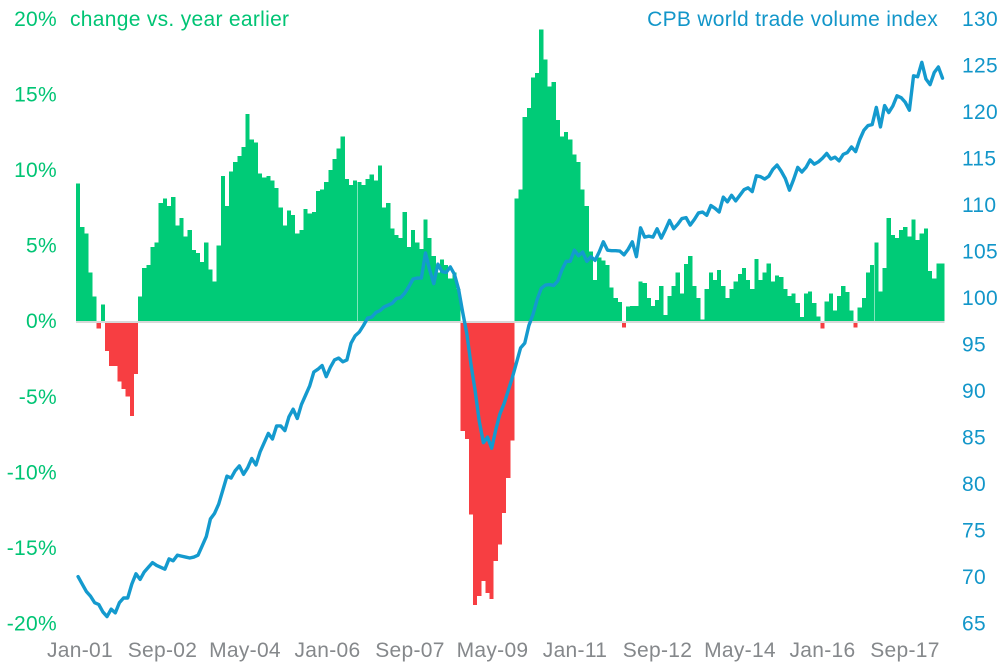 The height and width of the screenshot is (668, 1007). I want to click on svg-text: 15%, so click(35, 95).